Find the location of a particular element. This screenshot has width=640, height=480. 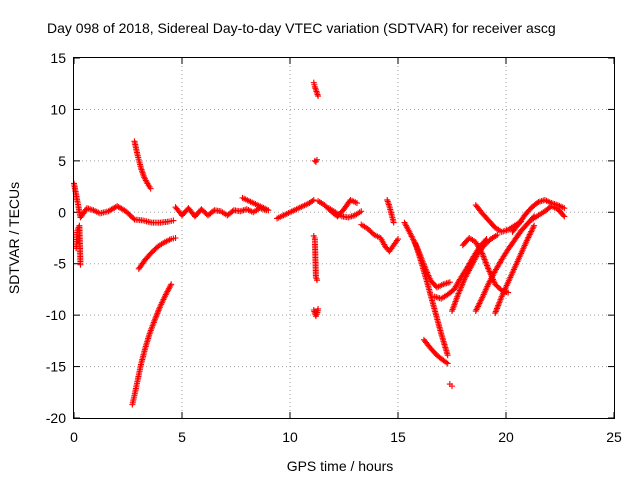

series-track-r is located at coordinates (435, 351).